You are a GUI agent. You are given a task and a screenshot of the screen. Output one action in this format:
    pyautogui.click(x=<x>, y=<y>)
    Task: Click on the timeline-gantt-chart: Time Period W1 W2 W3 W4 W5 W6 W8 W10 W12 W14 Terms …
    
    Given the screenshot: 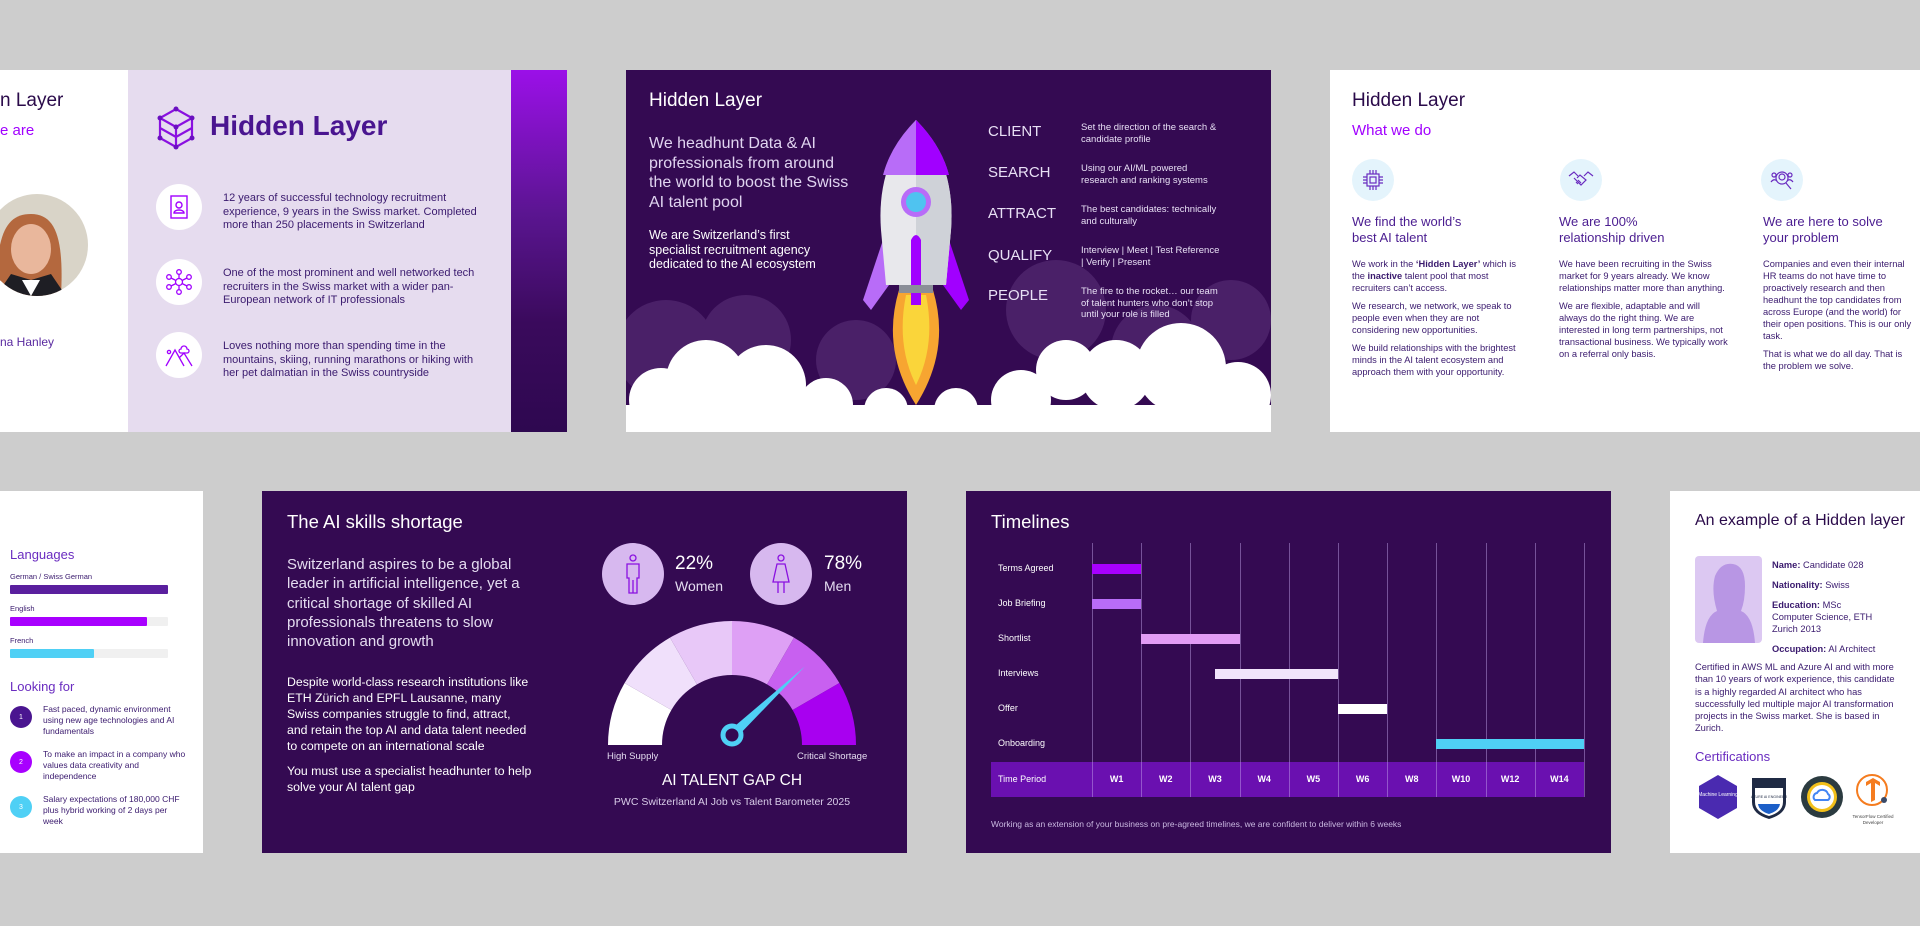 What is the action you would take?
    pyautogui.click(x=1288, y=651)
    